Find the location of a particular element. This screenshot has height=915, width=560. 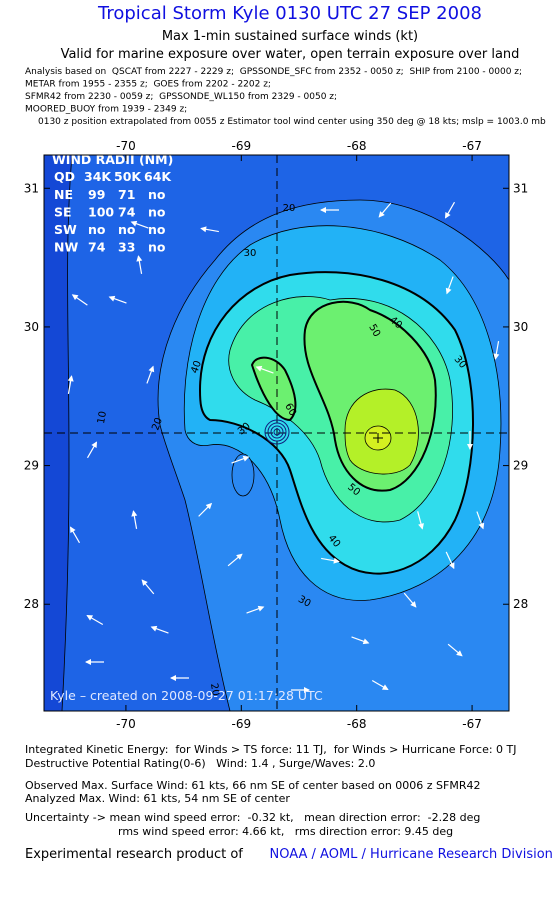

x-tick-label: -68 is located at coordinates (357, 724).